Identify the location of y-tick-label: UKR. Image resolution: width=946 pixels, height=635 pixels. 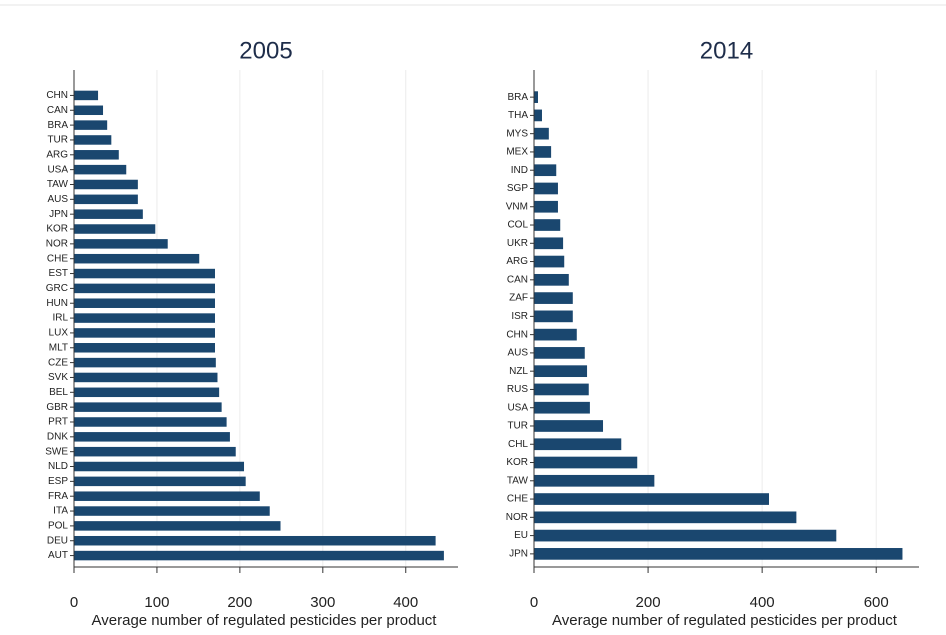
(517, 243).